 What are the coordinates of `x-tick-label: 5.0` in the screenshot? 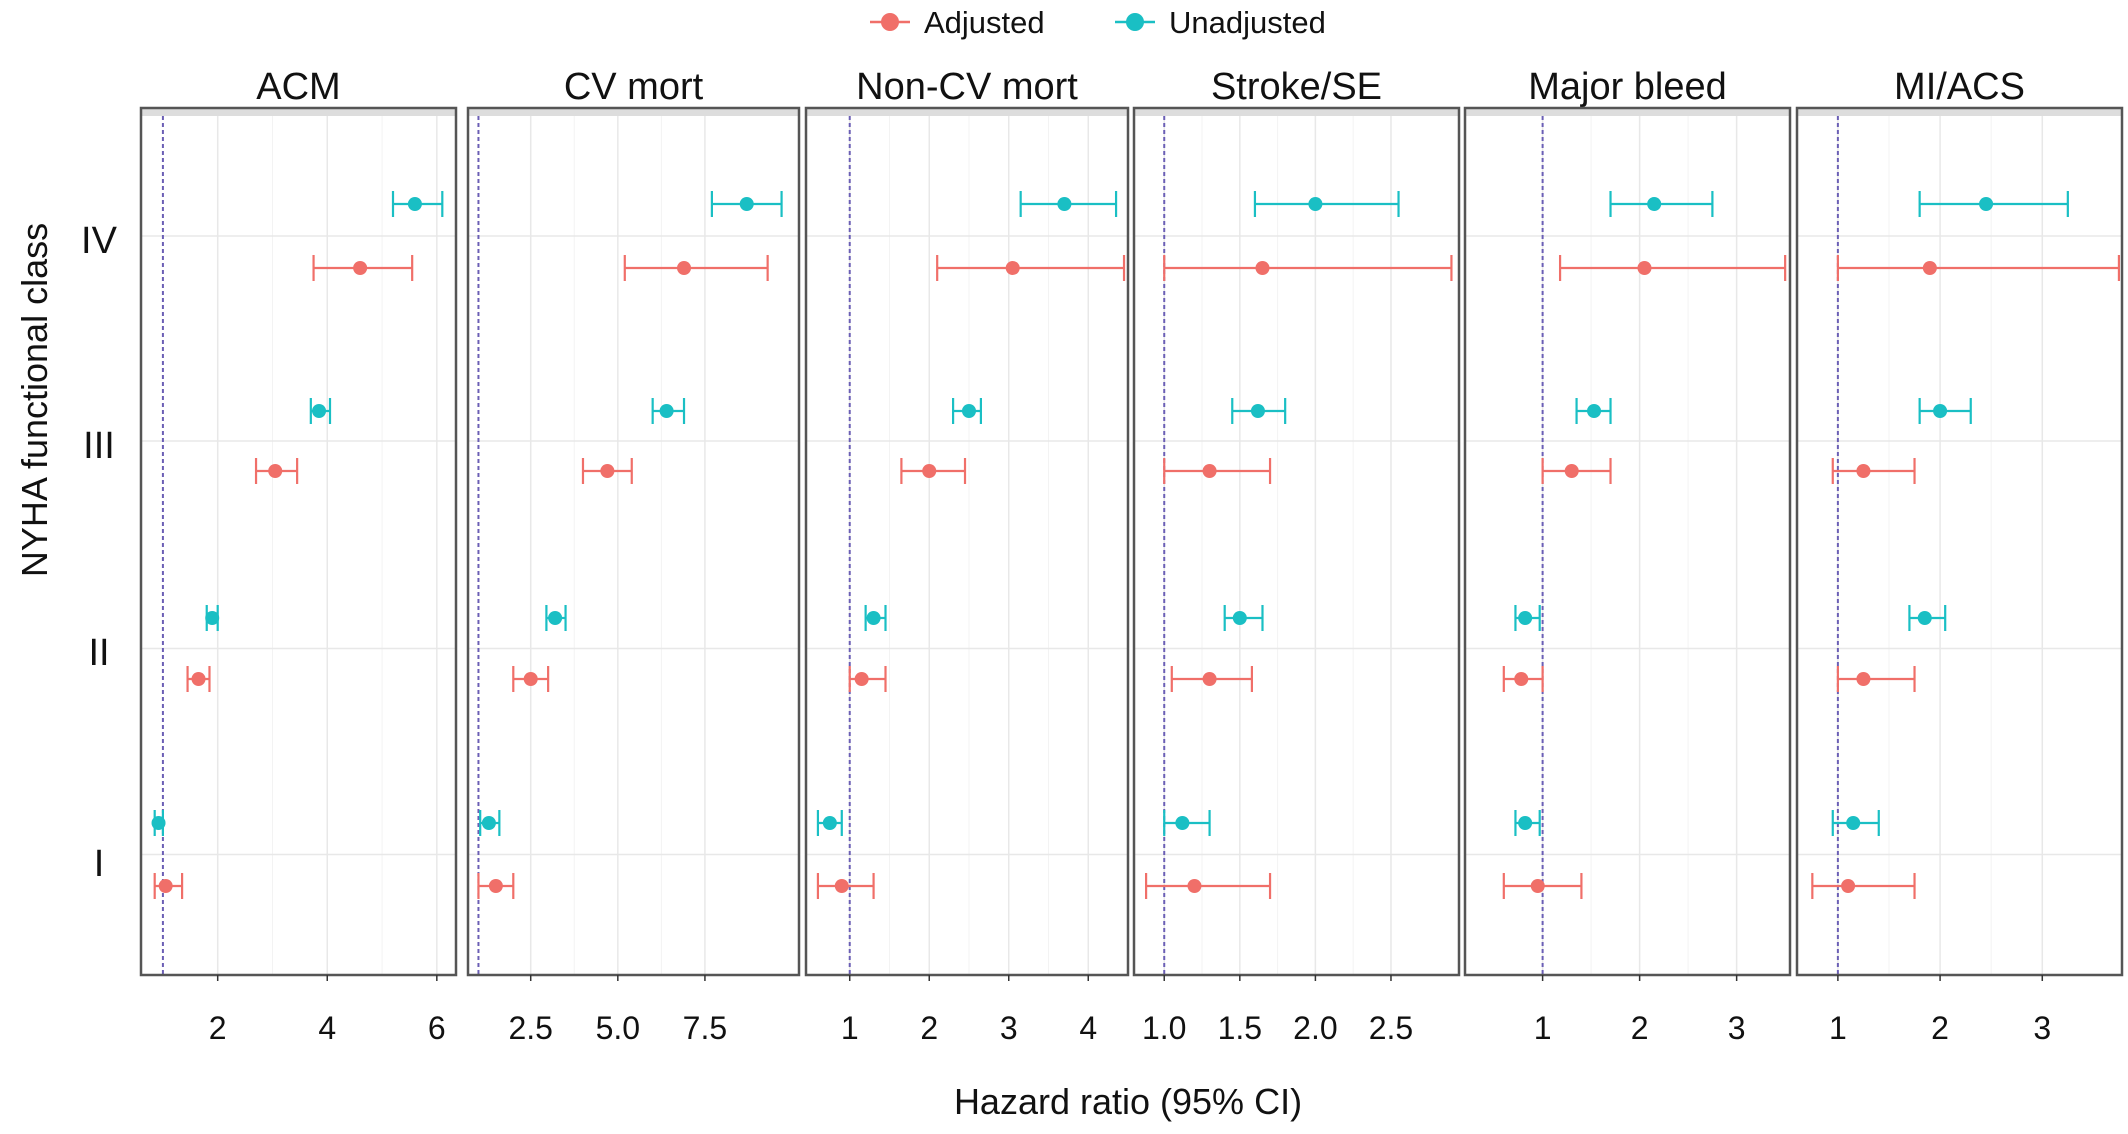 It's located at (618, 1028).